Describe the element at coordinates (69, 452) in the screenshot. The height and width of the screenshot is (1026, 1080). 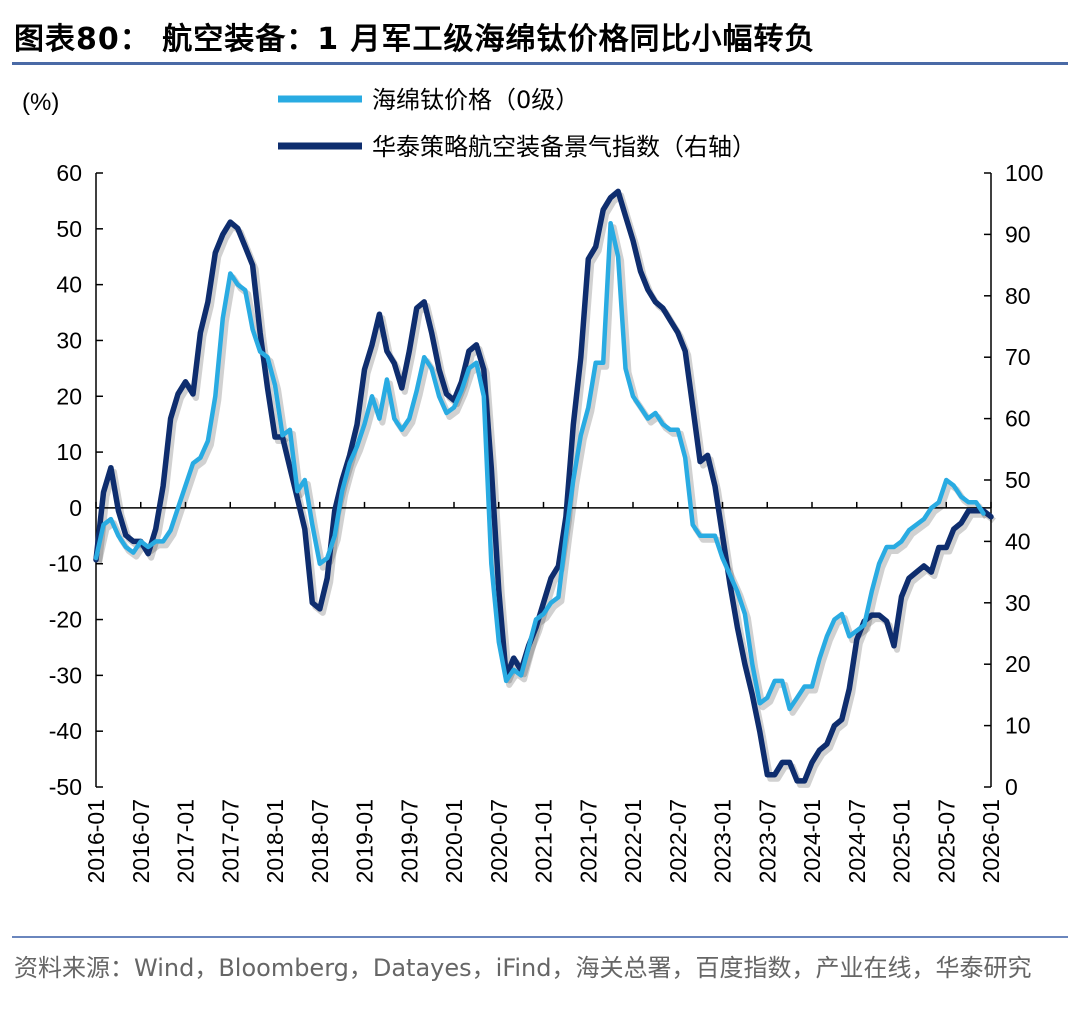
I see `left-tick-label: 10` at that location.